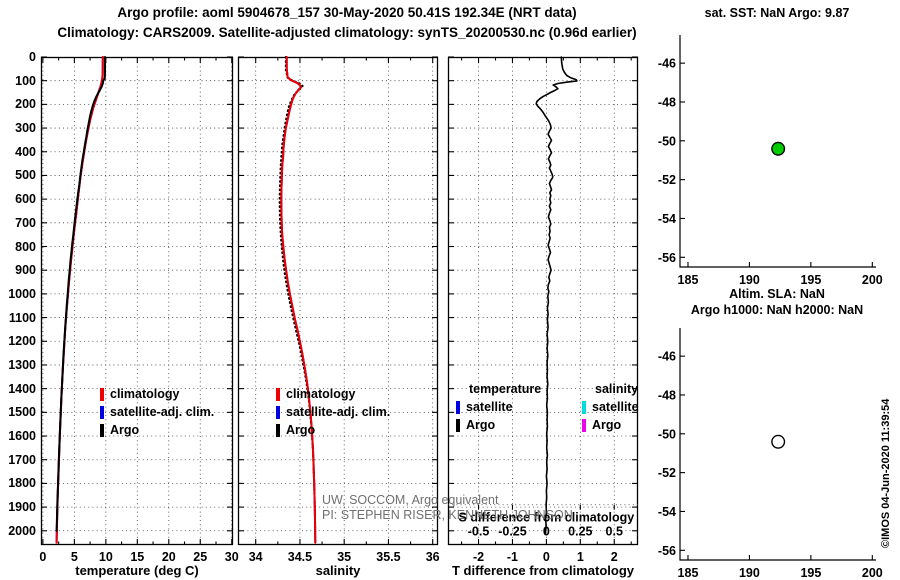  I want to click on legend-header-salinity: salinity, so click(617, 389).